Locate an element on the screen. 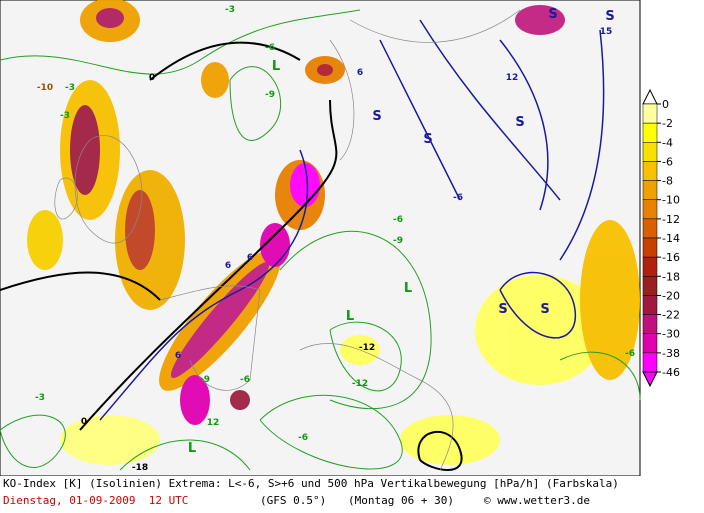 This screenshot has width=704, height=513. colorbar-label: -38 is located at coordinates (671, 353).